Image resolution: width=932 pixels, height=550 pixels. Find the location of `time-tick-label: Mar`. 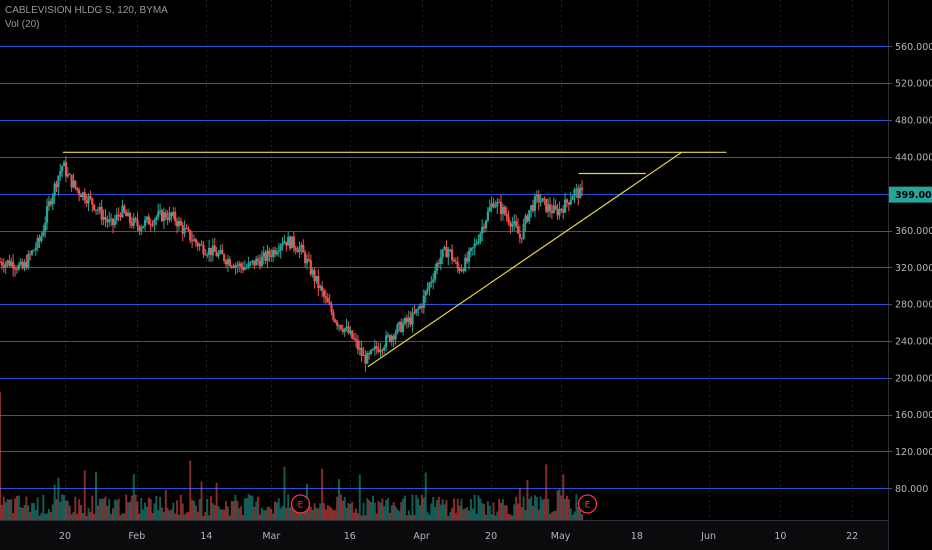

time-tick-label: Mar is located at coordinates (271, 536).